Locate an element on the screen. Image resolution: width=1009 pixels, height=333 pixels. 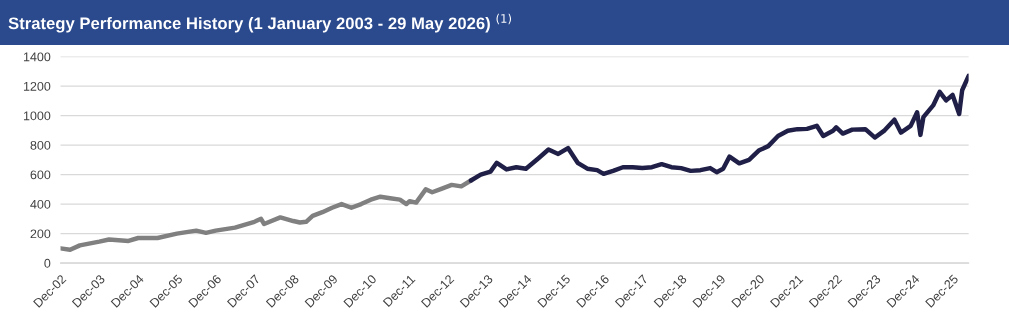
y-tick-label: 400 is located at coordinates (40, 204).